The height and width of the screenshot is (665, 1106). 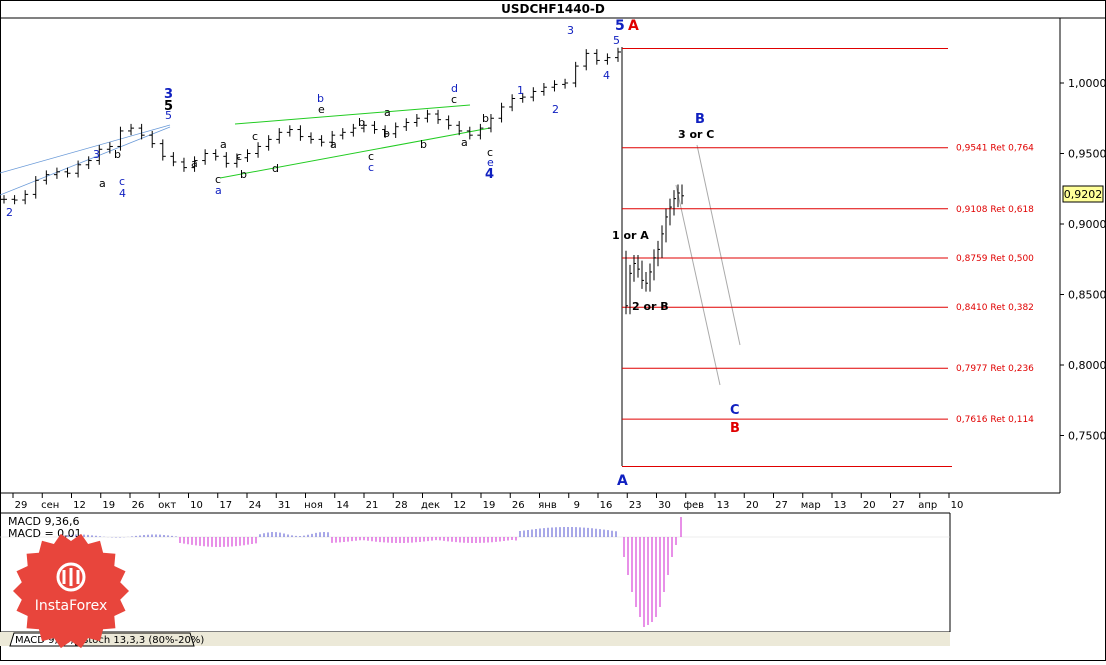 What do you see at coordinates (1087, 224) in the screenshot?
I see `price-tick-label: 0,9000` at bounding box center [1087, 224].